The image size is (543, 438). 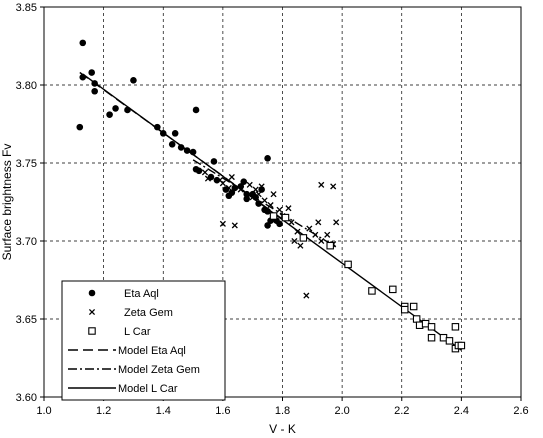 I want to click on legend-label-model-eta-aql: Model Eta Aql, so click(x=152, y=351).